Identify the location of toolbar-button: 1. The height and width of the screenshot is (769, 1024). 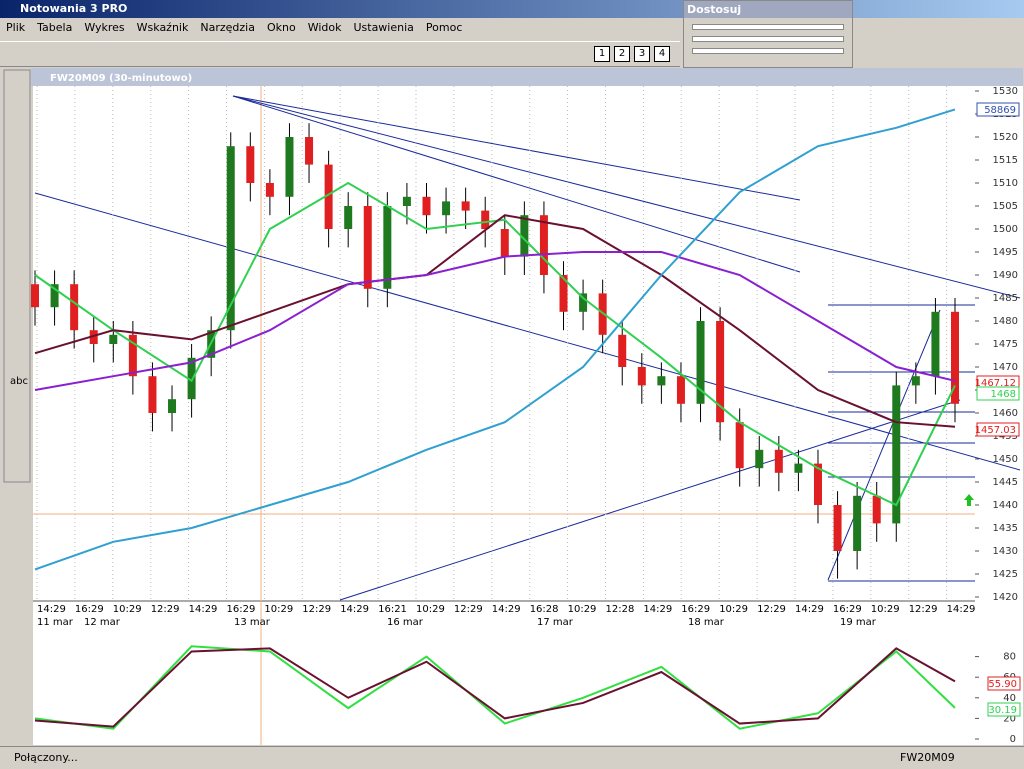
(602, 54).